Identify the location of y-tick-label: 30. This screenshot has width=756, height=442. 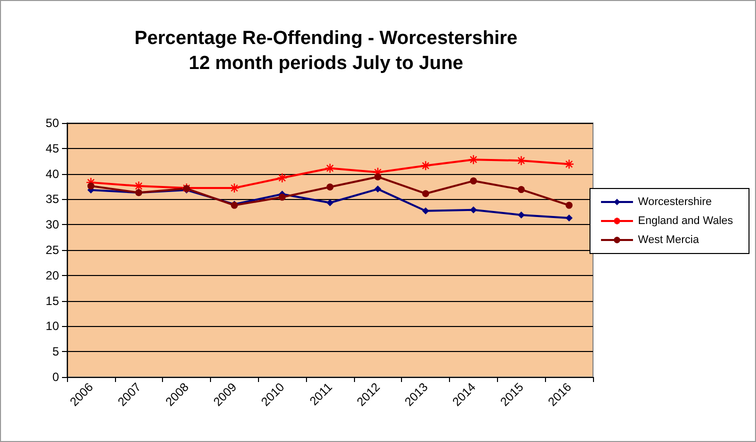
(53, 225).